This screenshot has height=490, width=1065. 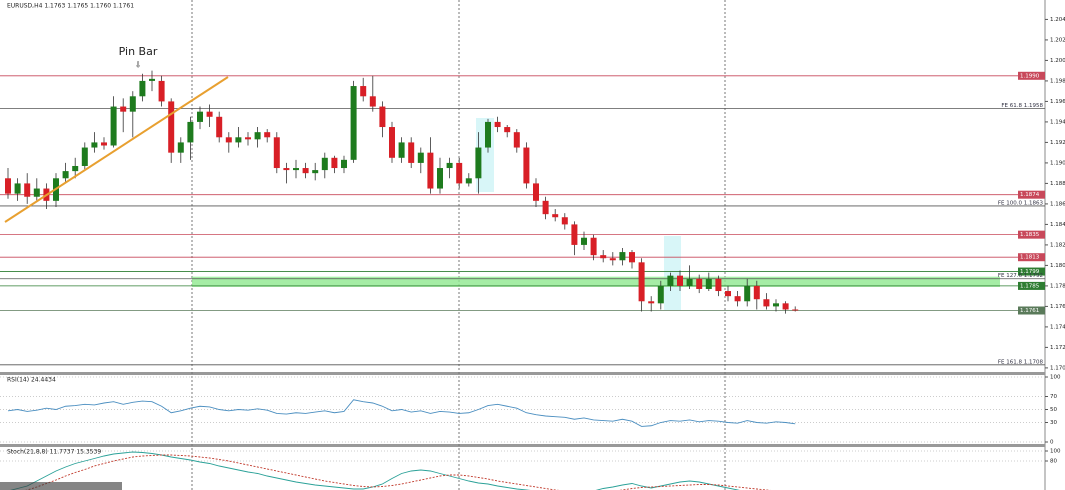 What do you see at coordinates (1057, 61) in the screenshot?
I see `y-tick-label: 1.2005` at bounding box center [1057, 61].